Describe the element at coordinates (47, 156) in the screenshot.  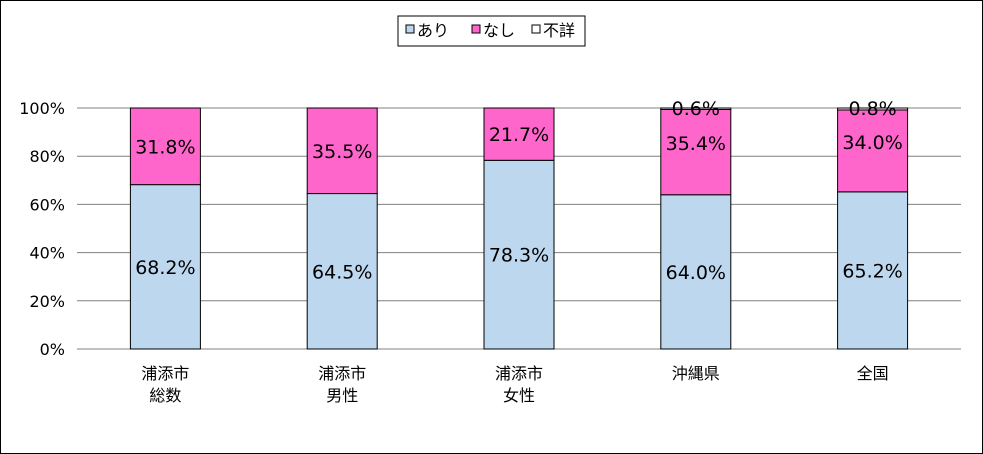
I see `y-tick-label: 80%` at that location.